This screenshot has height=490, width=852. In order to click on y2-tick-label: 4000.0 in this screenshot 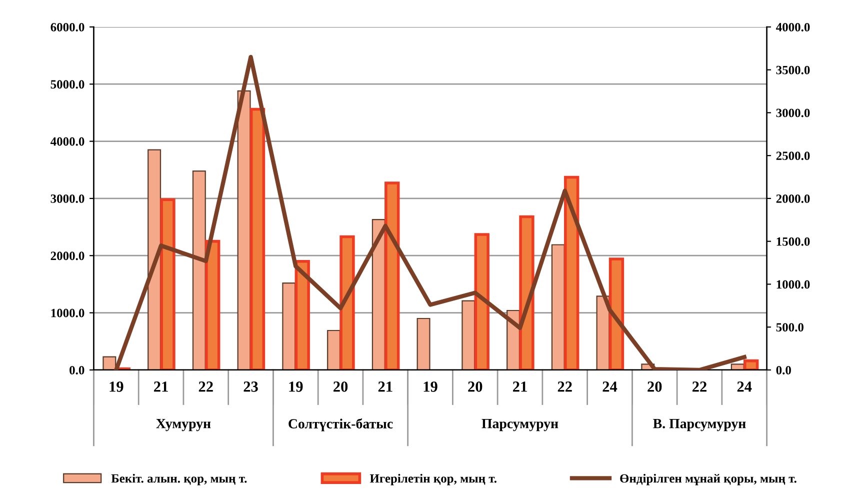, I will do `click(793, 27)`.